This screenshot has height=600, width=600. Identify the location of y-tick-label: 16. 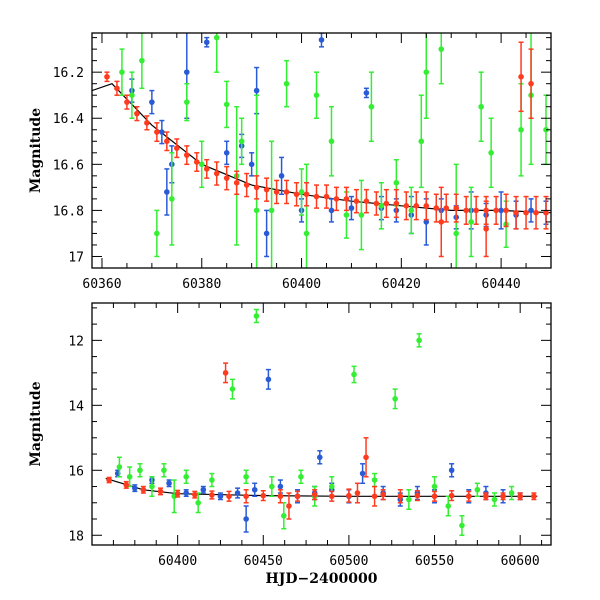
(76, 471).